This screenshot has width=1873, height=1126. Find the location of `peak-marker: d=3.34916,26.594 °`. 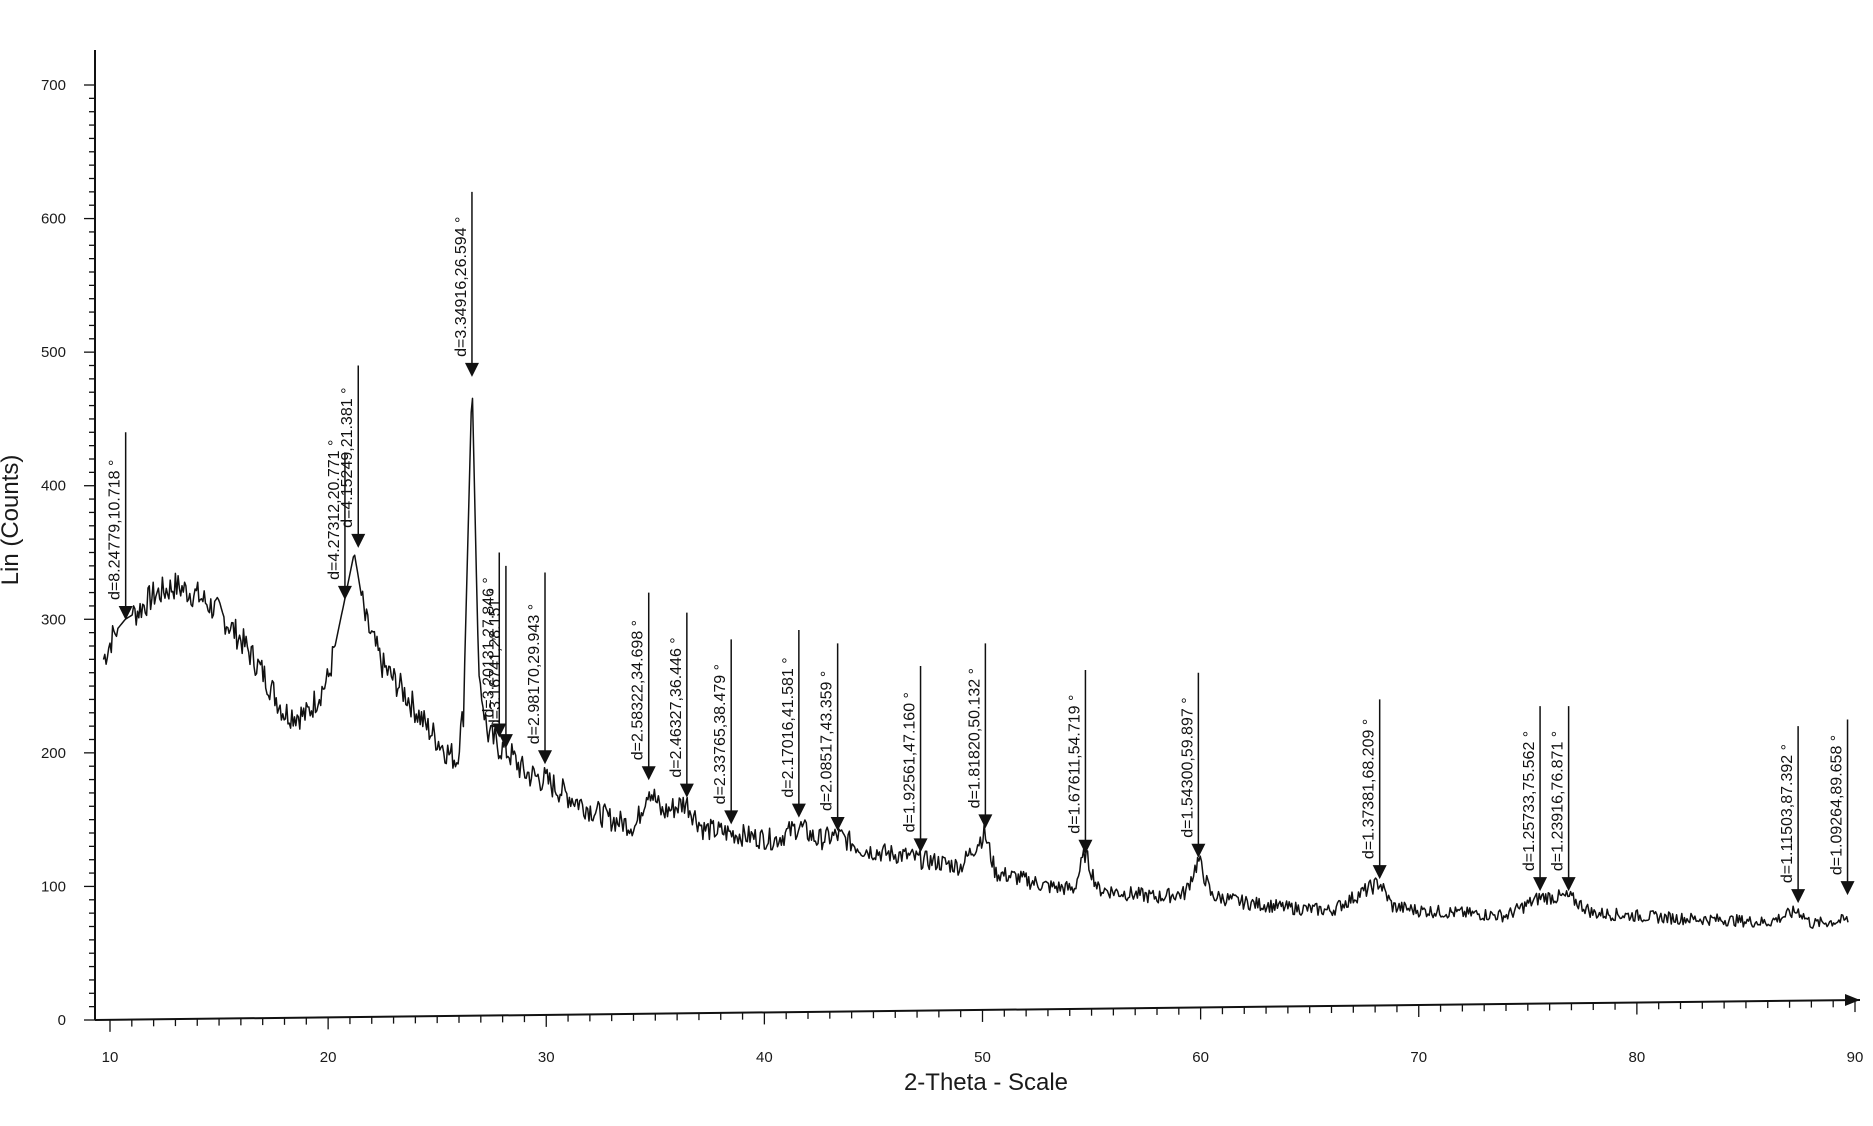

peak-marker: d=3.34916,26.594 ° is located at coordinates (466, 284).